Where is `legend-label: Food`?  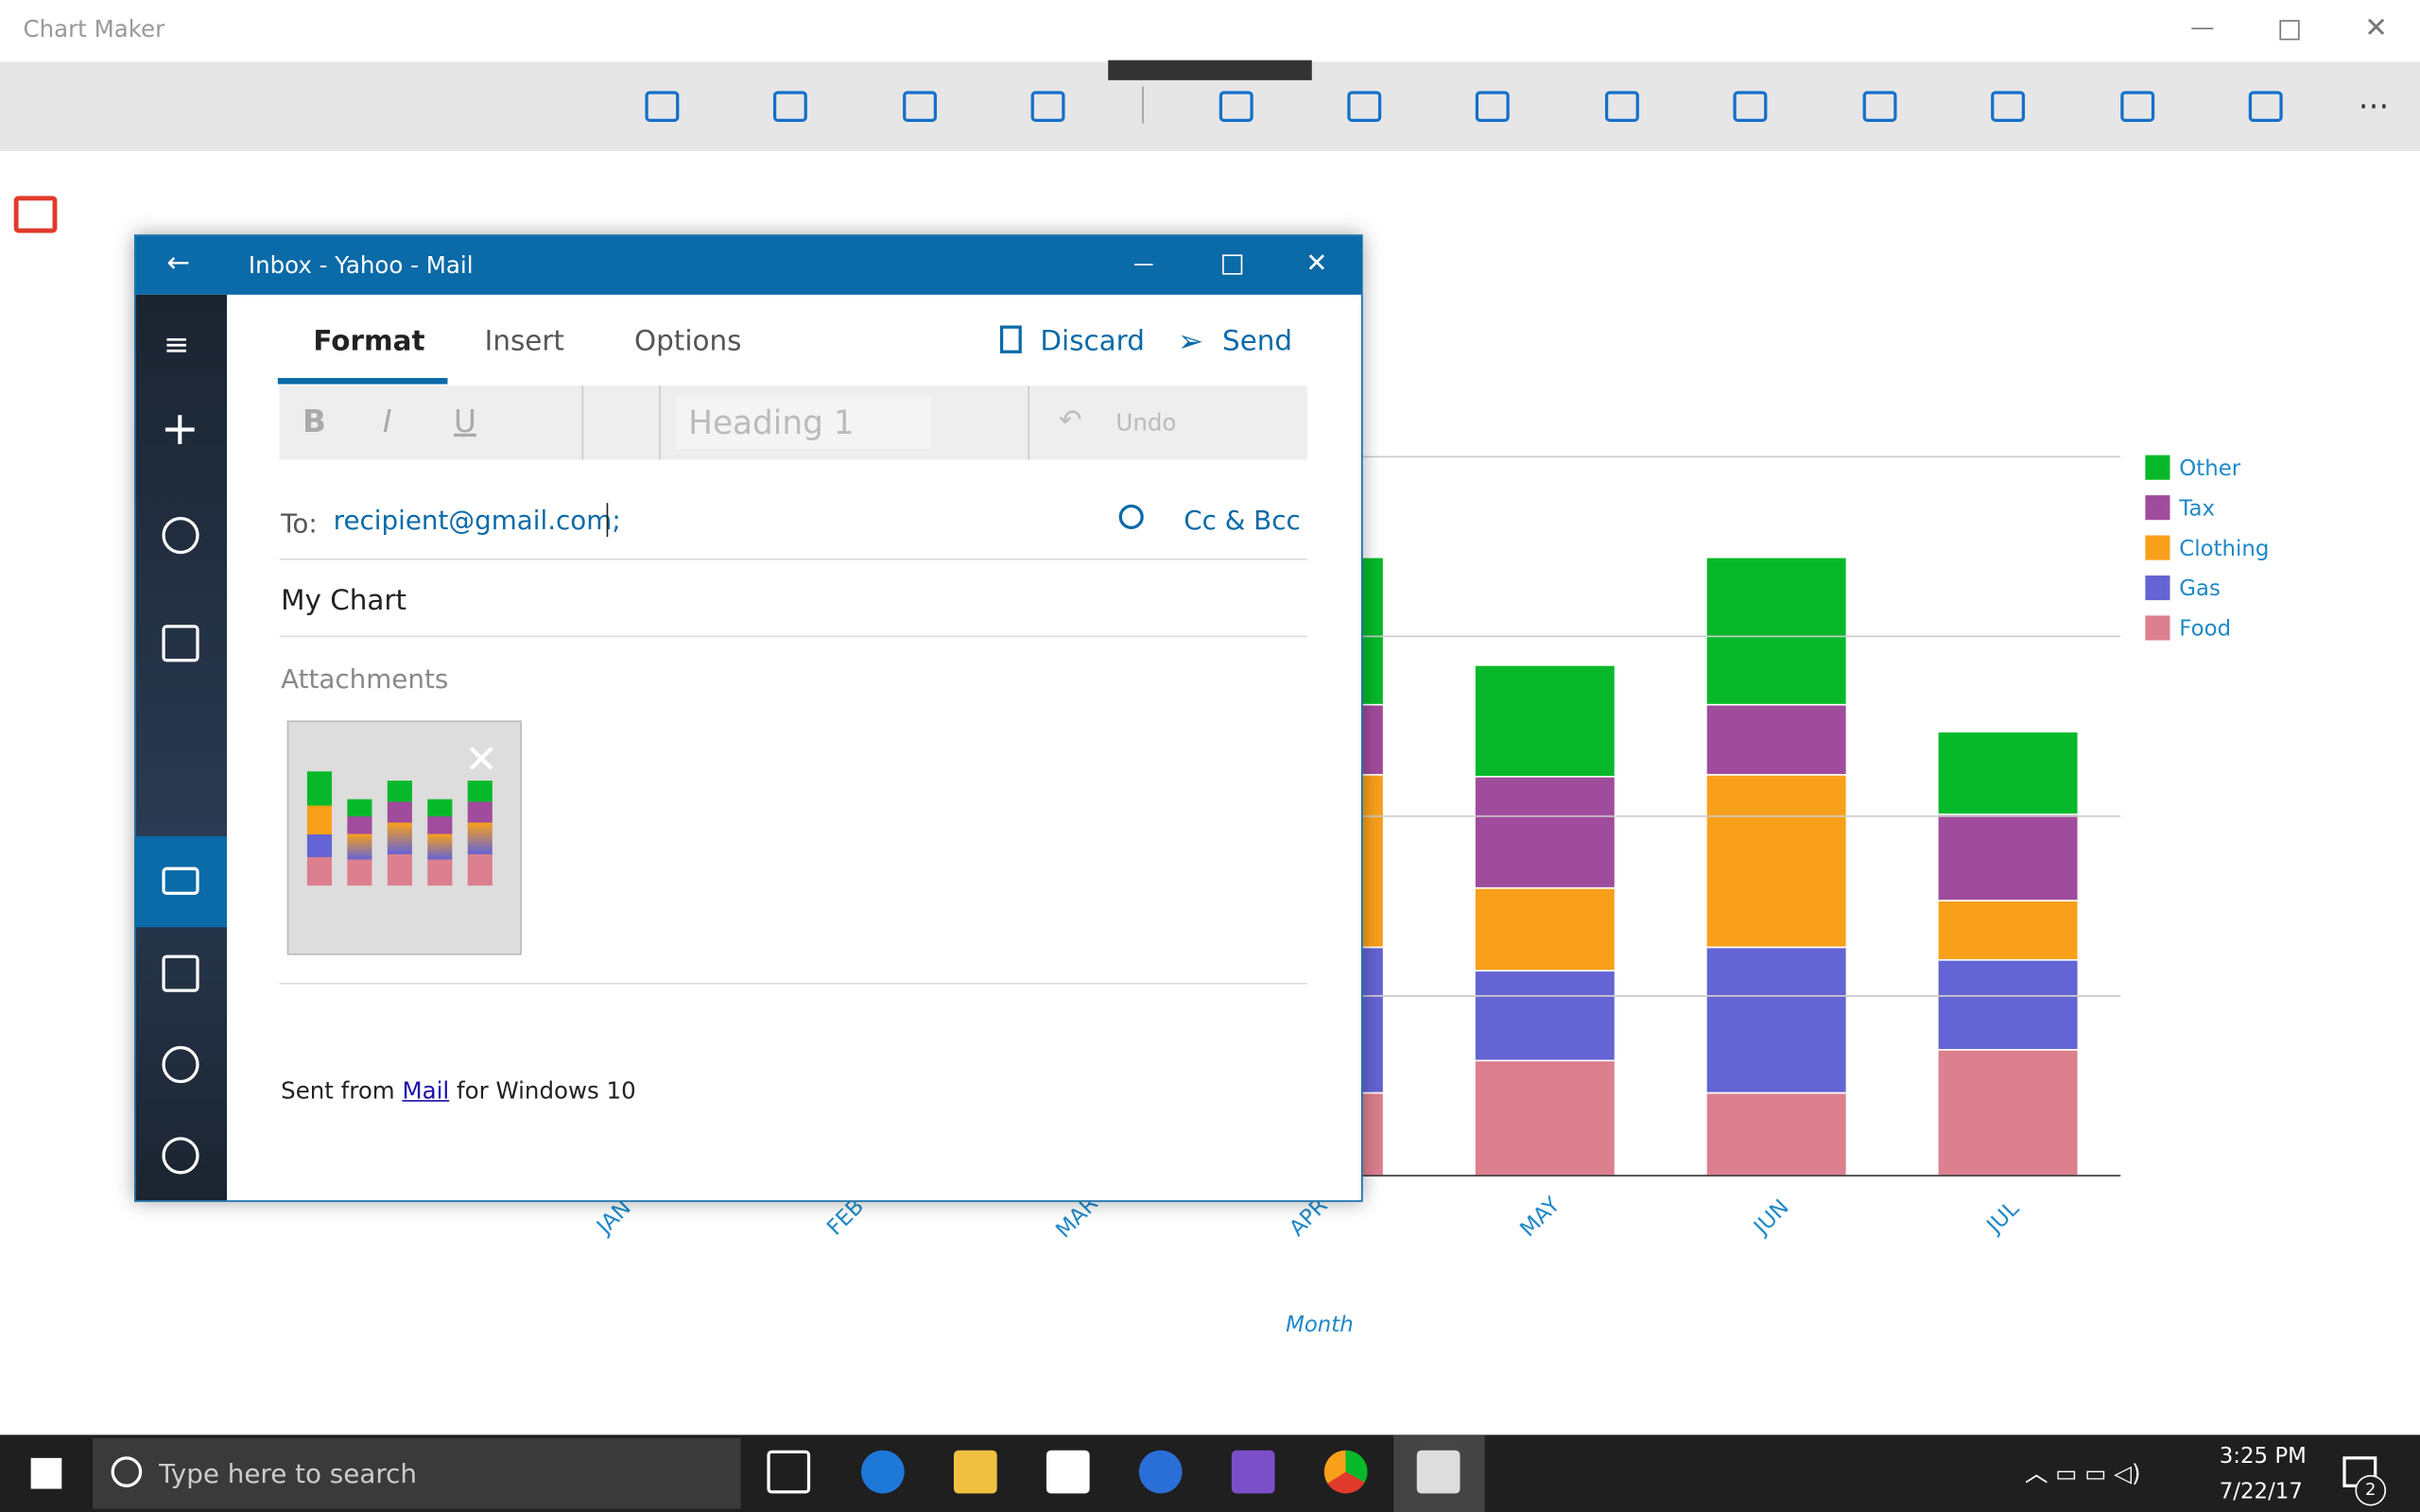 legend-label: Food is located at coordinates (2205, 629).